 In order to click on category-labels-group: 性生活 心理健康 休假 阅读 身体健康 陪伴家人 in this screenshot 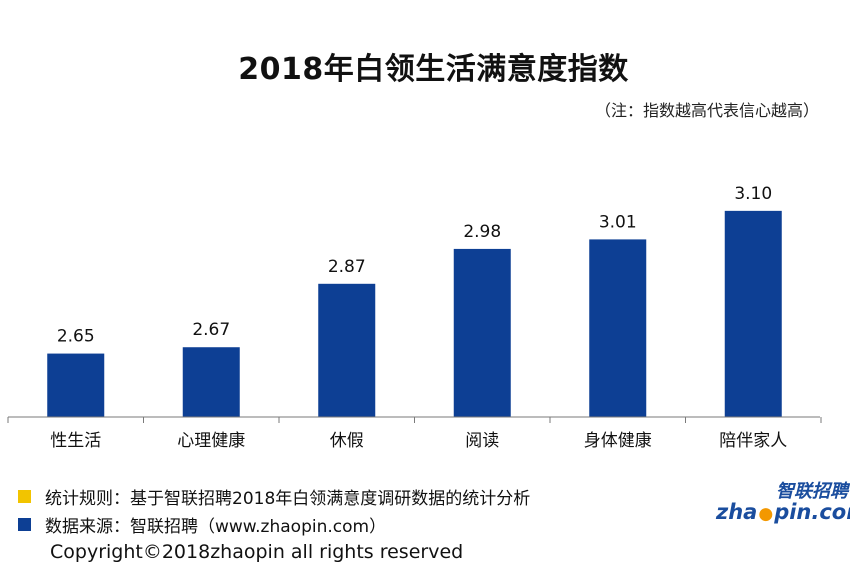, I will do `click(418, 441)`.